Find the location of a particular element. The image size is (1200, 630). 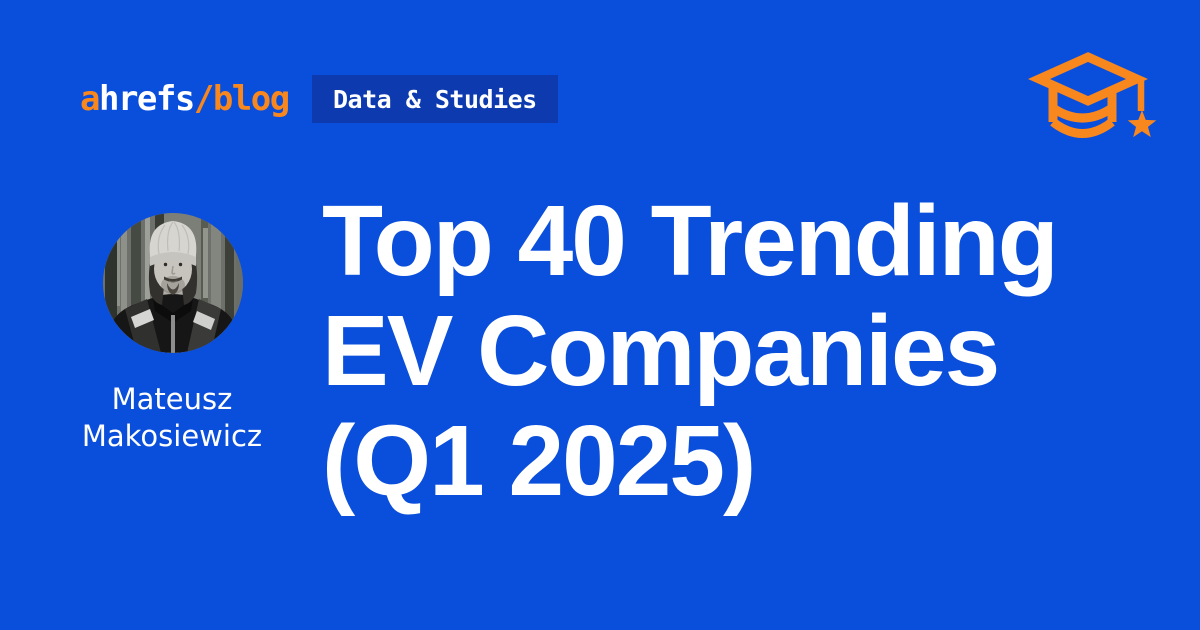

title-line-2: EV Companies is located at coordinates (661, 351).